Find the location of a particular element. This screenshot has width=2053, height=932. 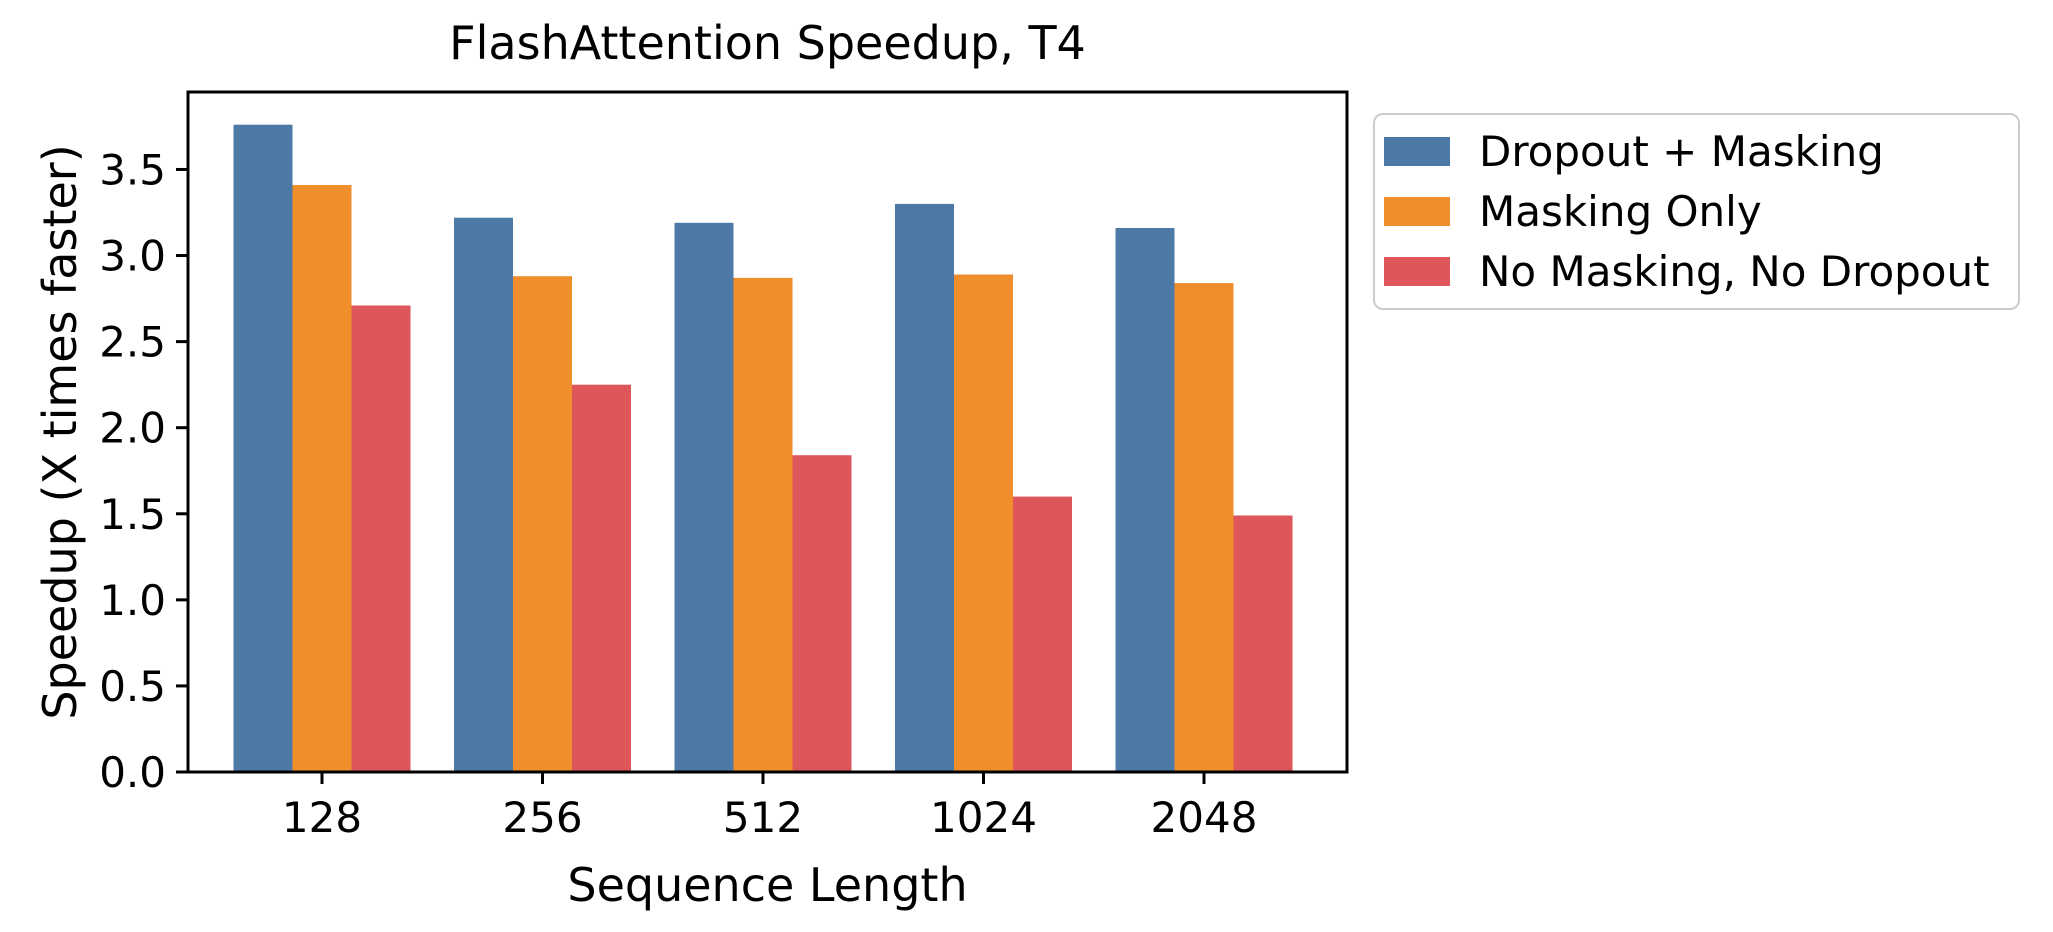

y-tick-label: 2.0 is located at coordinates (132, 428).